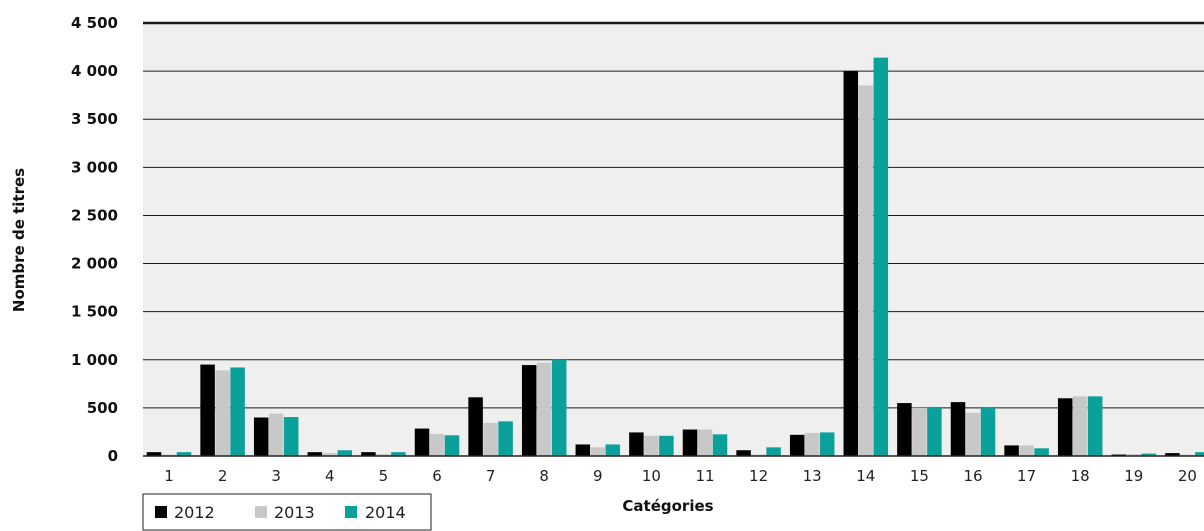 This screenshot has height=531, width=1204. What do you see at coordinates (1133, 476) in the screenshot?
I see `x-tick-label: 19` at bounding box center [1133, 476].